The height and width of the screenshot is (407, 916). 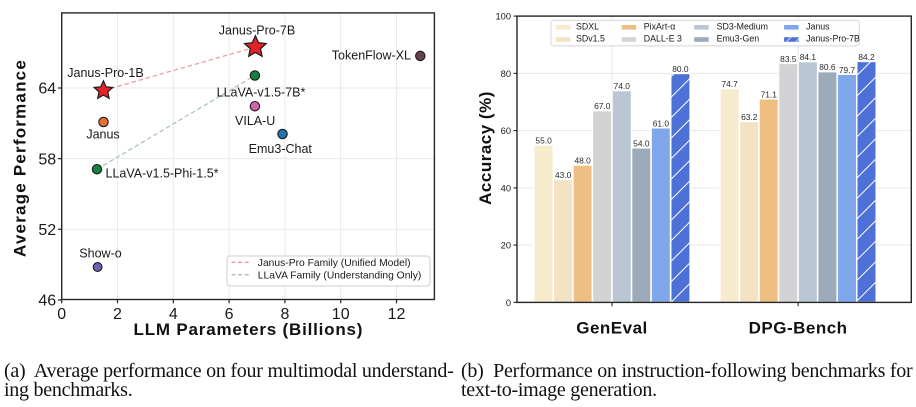 What do you see at coordinates (117, 314) in the screenshot?
I see `svg-text: 2` at bounding box center [117, 314].